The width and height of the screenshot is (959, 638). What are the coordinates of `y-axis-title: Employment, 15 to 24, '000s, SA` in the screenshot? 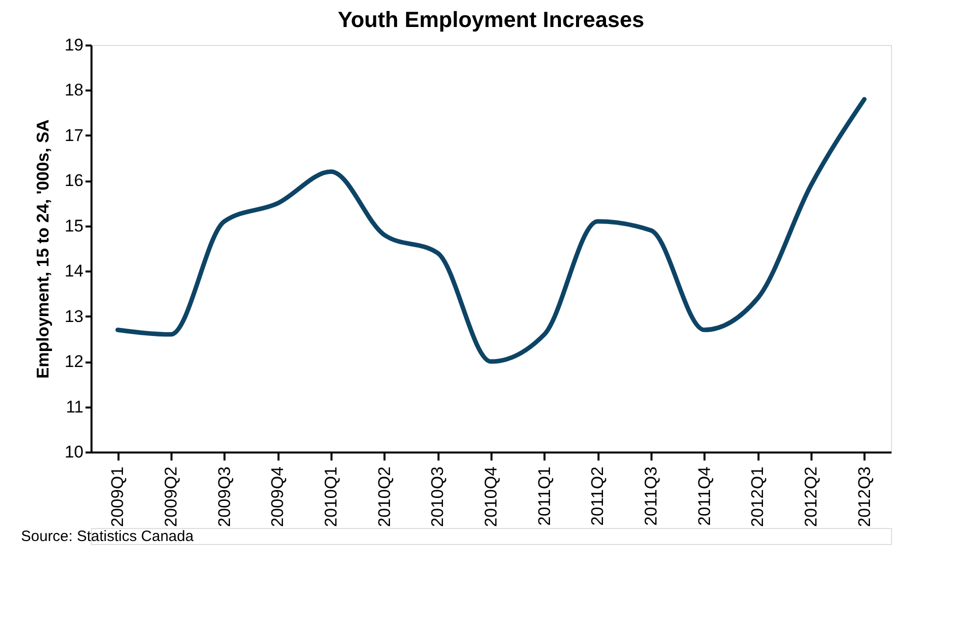 It's located at (43, 249).